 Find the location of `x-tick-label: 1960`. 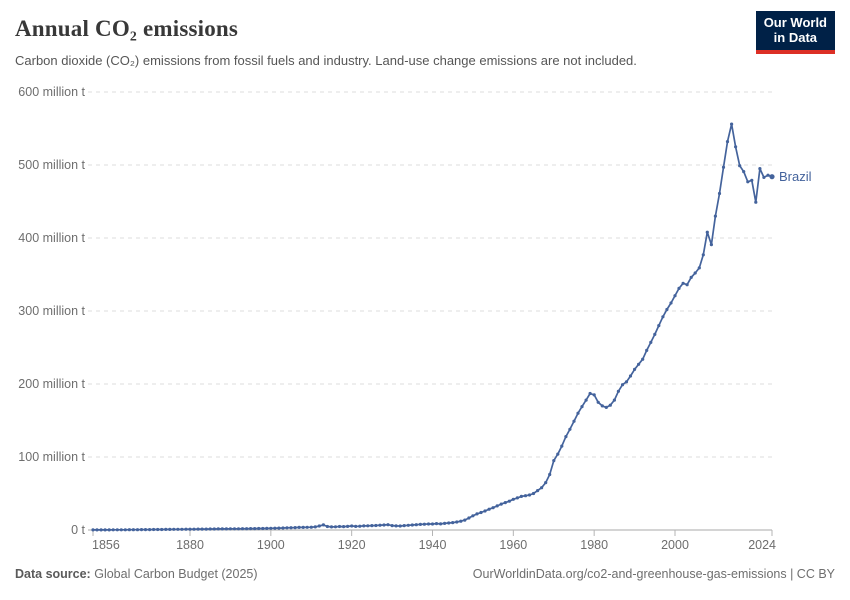

x-tick-label: 1960 is located at coordinates (513, 545).